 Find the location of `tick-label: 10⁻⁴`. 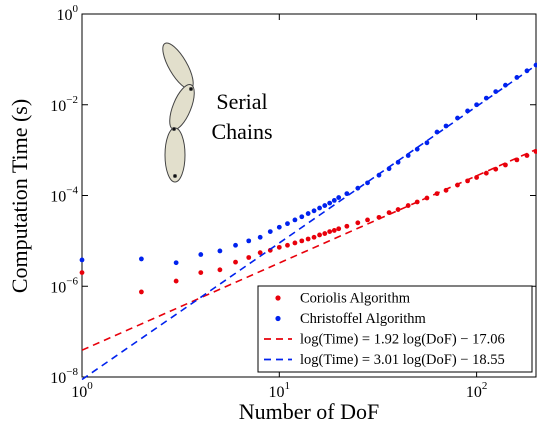

tick-label: 10⁻⁴ is located at coordinates (64, 194).